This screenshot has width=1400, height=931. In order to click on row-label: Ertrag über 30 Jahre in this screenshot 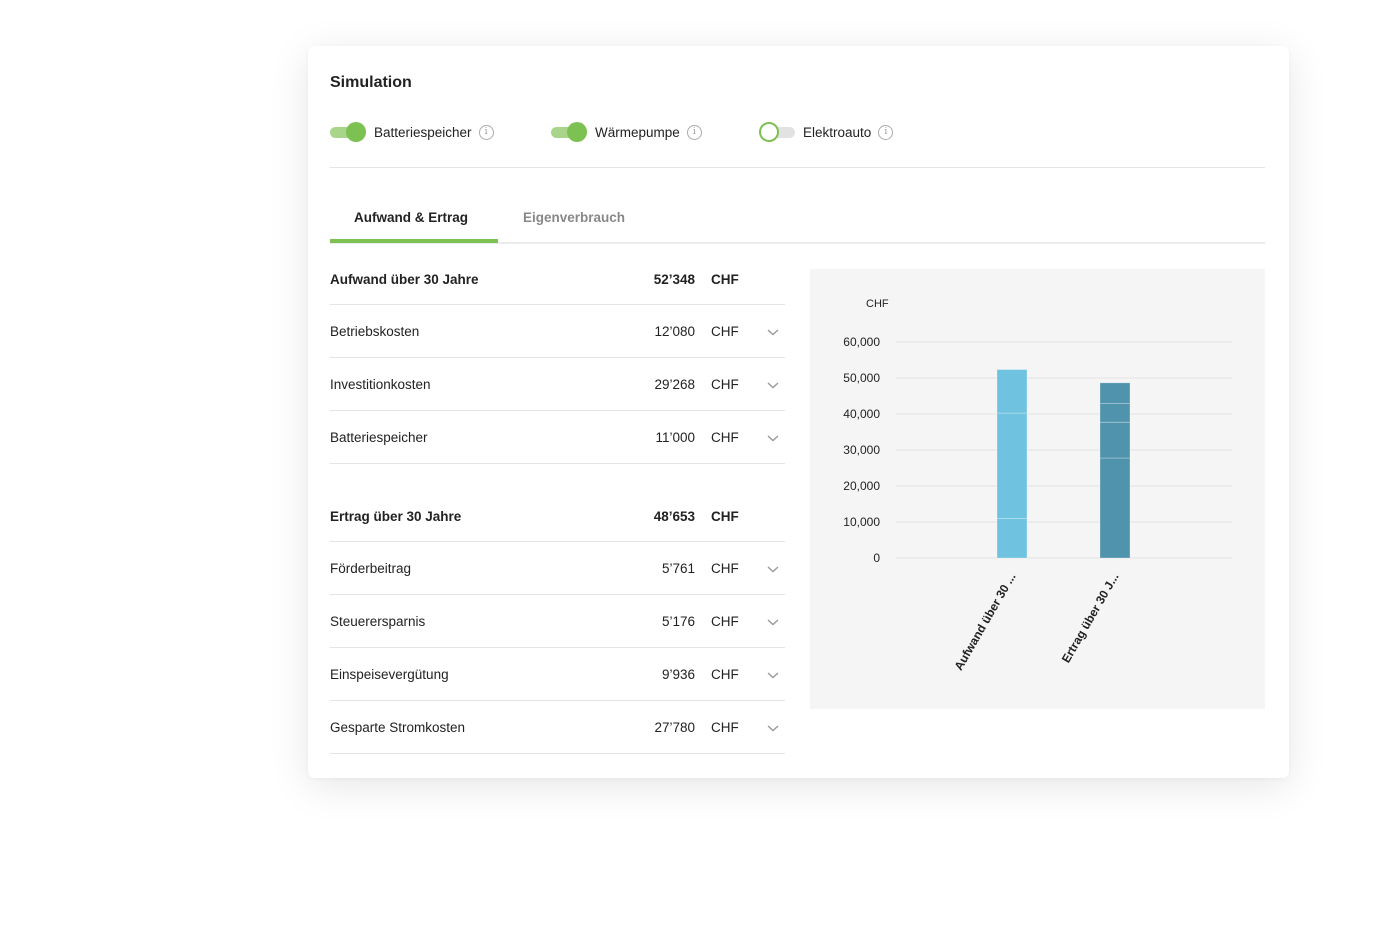, I will do `click(396, 516)`.